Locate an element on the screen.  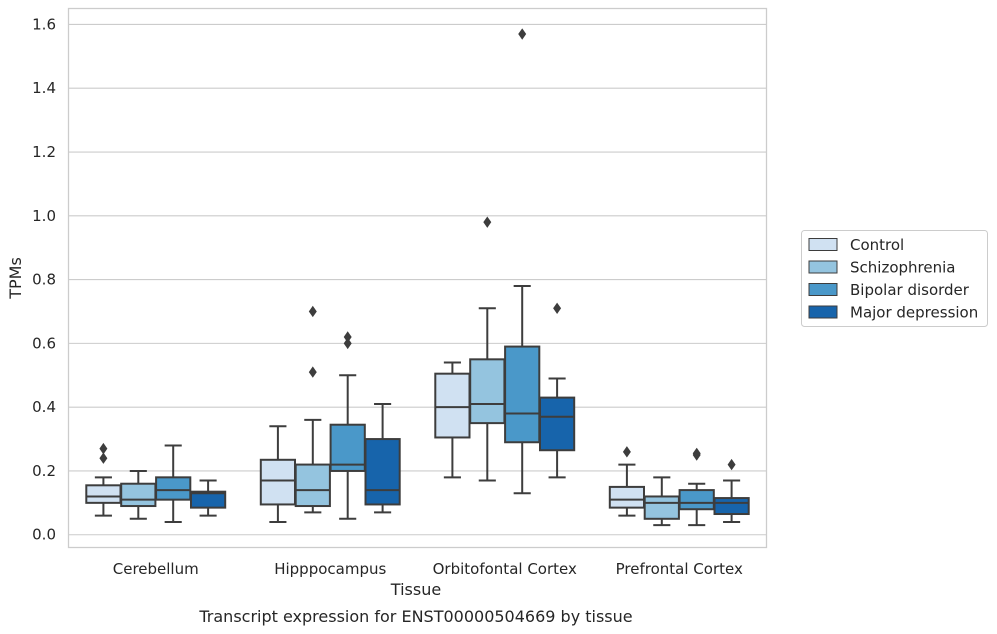
x-axis-label: Tissue is located at coordinates (415, 589).